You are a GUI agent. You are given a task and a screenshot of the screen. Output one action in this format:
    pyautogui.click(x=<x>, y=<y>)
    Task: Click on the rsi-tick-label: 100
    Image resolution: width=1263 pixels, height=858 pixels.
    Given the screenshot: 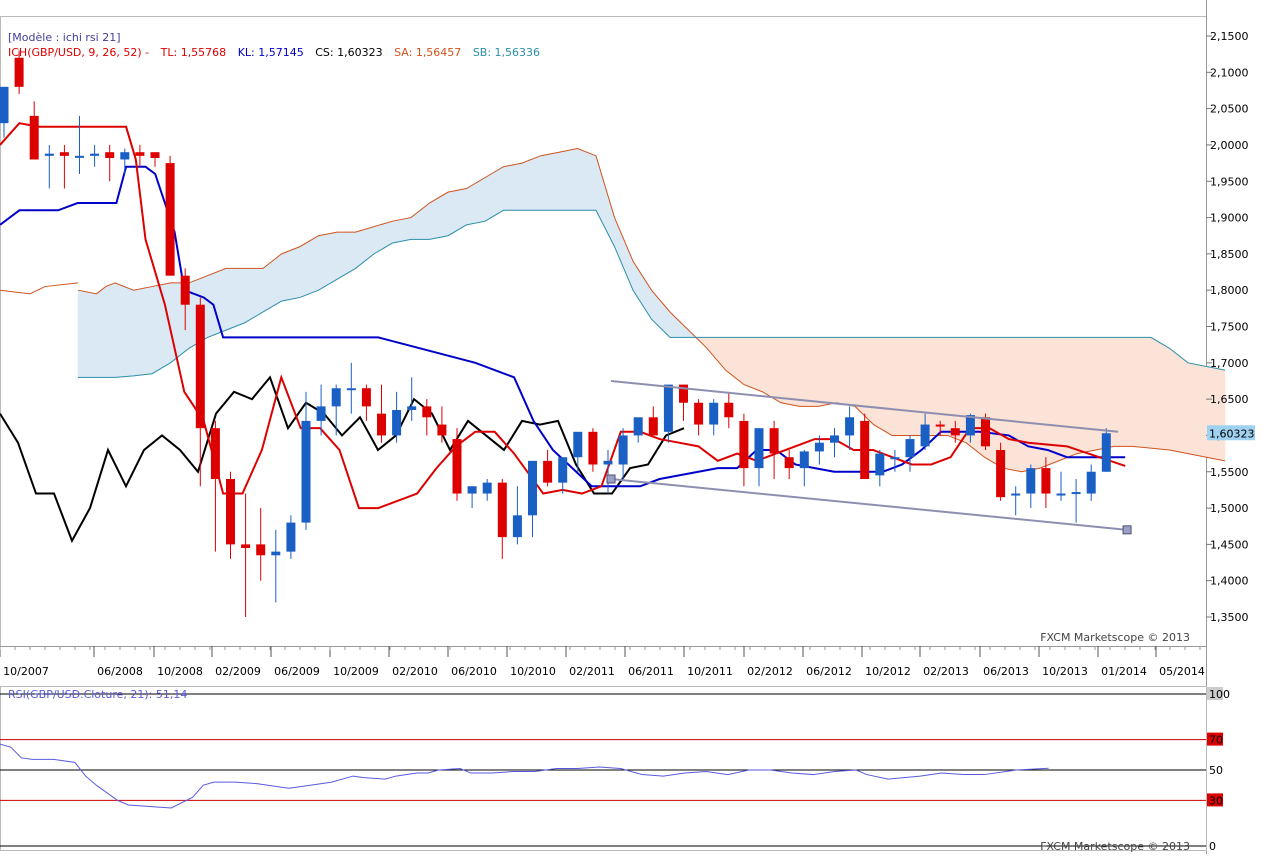 What is the action you would take?
    pyautogui.click(x=1219, y=694)
    